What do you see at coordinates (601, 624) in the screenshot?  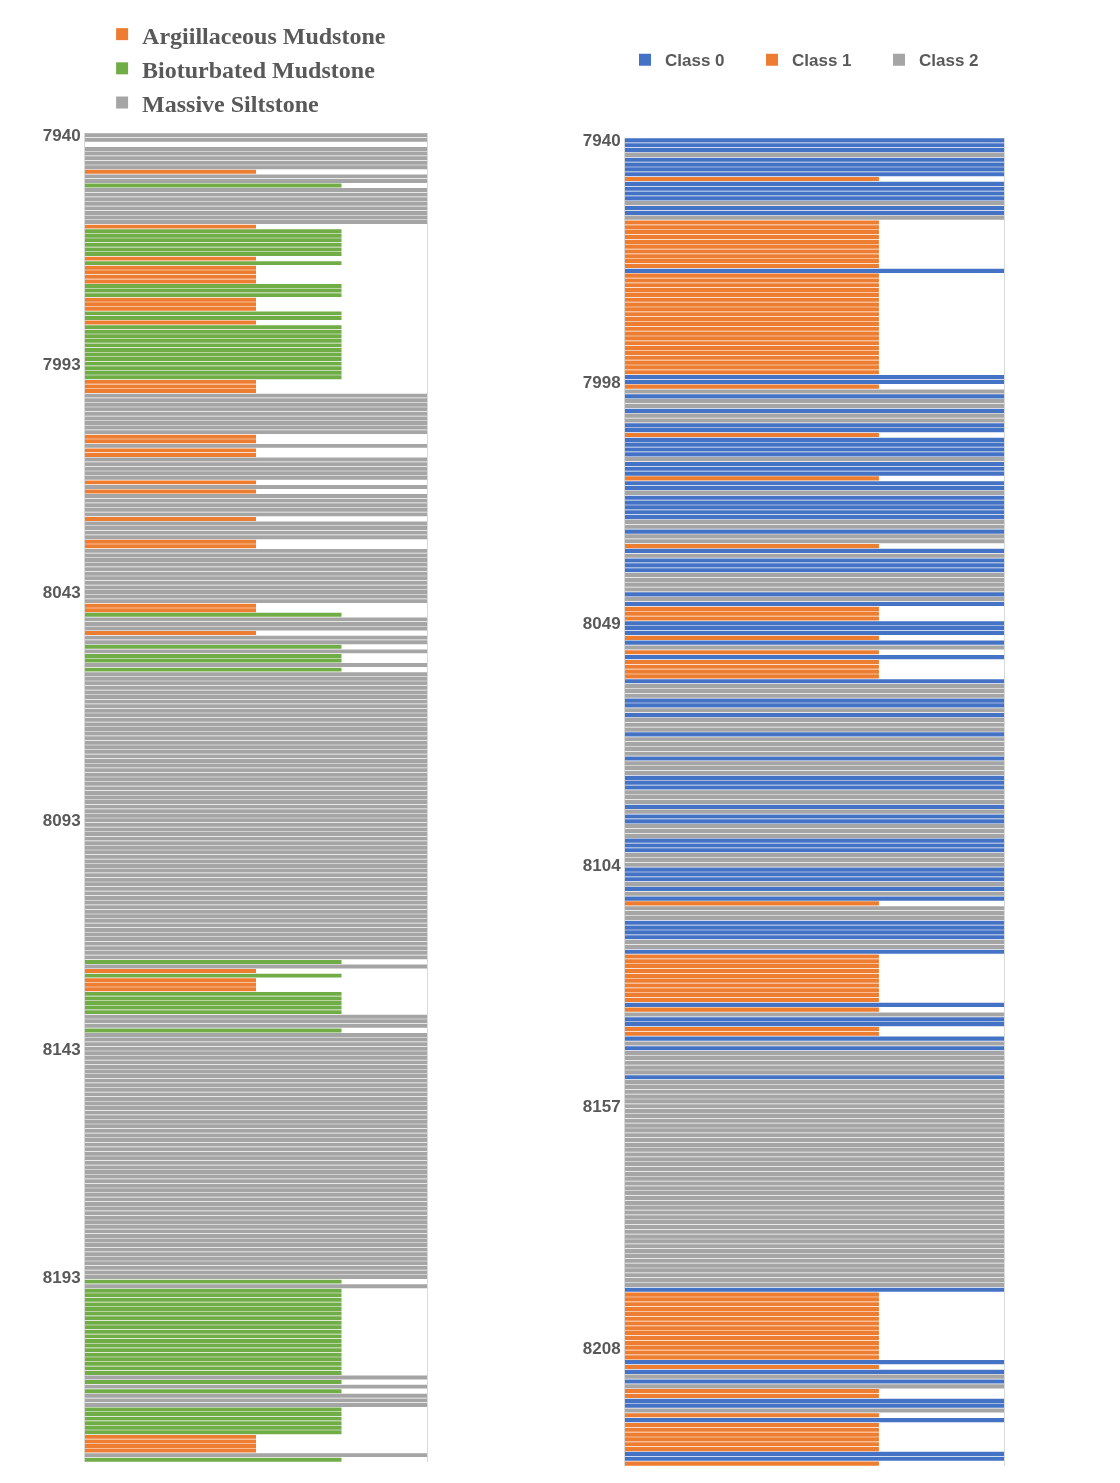 I see `y-tick-label: 8049` at bounding box center [601, 624].